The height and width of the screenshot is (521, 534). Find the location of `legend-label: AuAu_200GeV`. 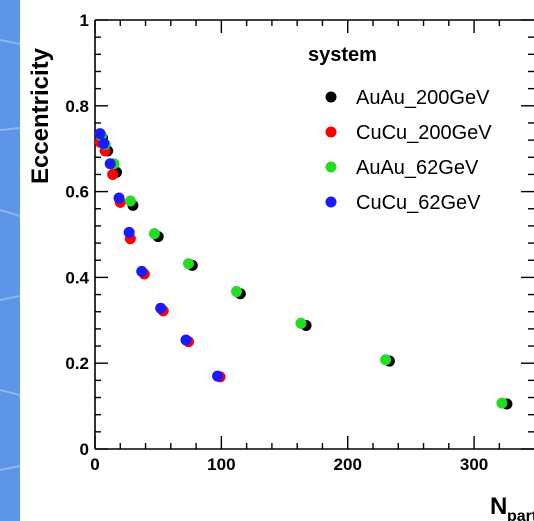

legend-label: AuAu_200GeV is located at coordinates (423, 98).